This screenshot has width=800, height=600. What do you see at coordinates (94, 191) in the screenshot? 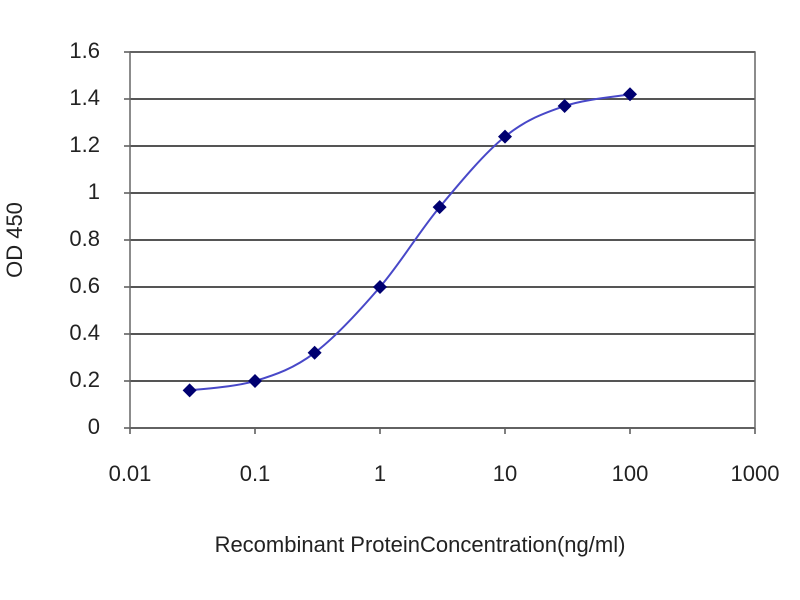
I see `y-tick-label: 1` at bounding box center [94, 191].